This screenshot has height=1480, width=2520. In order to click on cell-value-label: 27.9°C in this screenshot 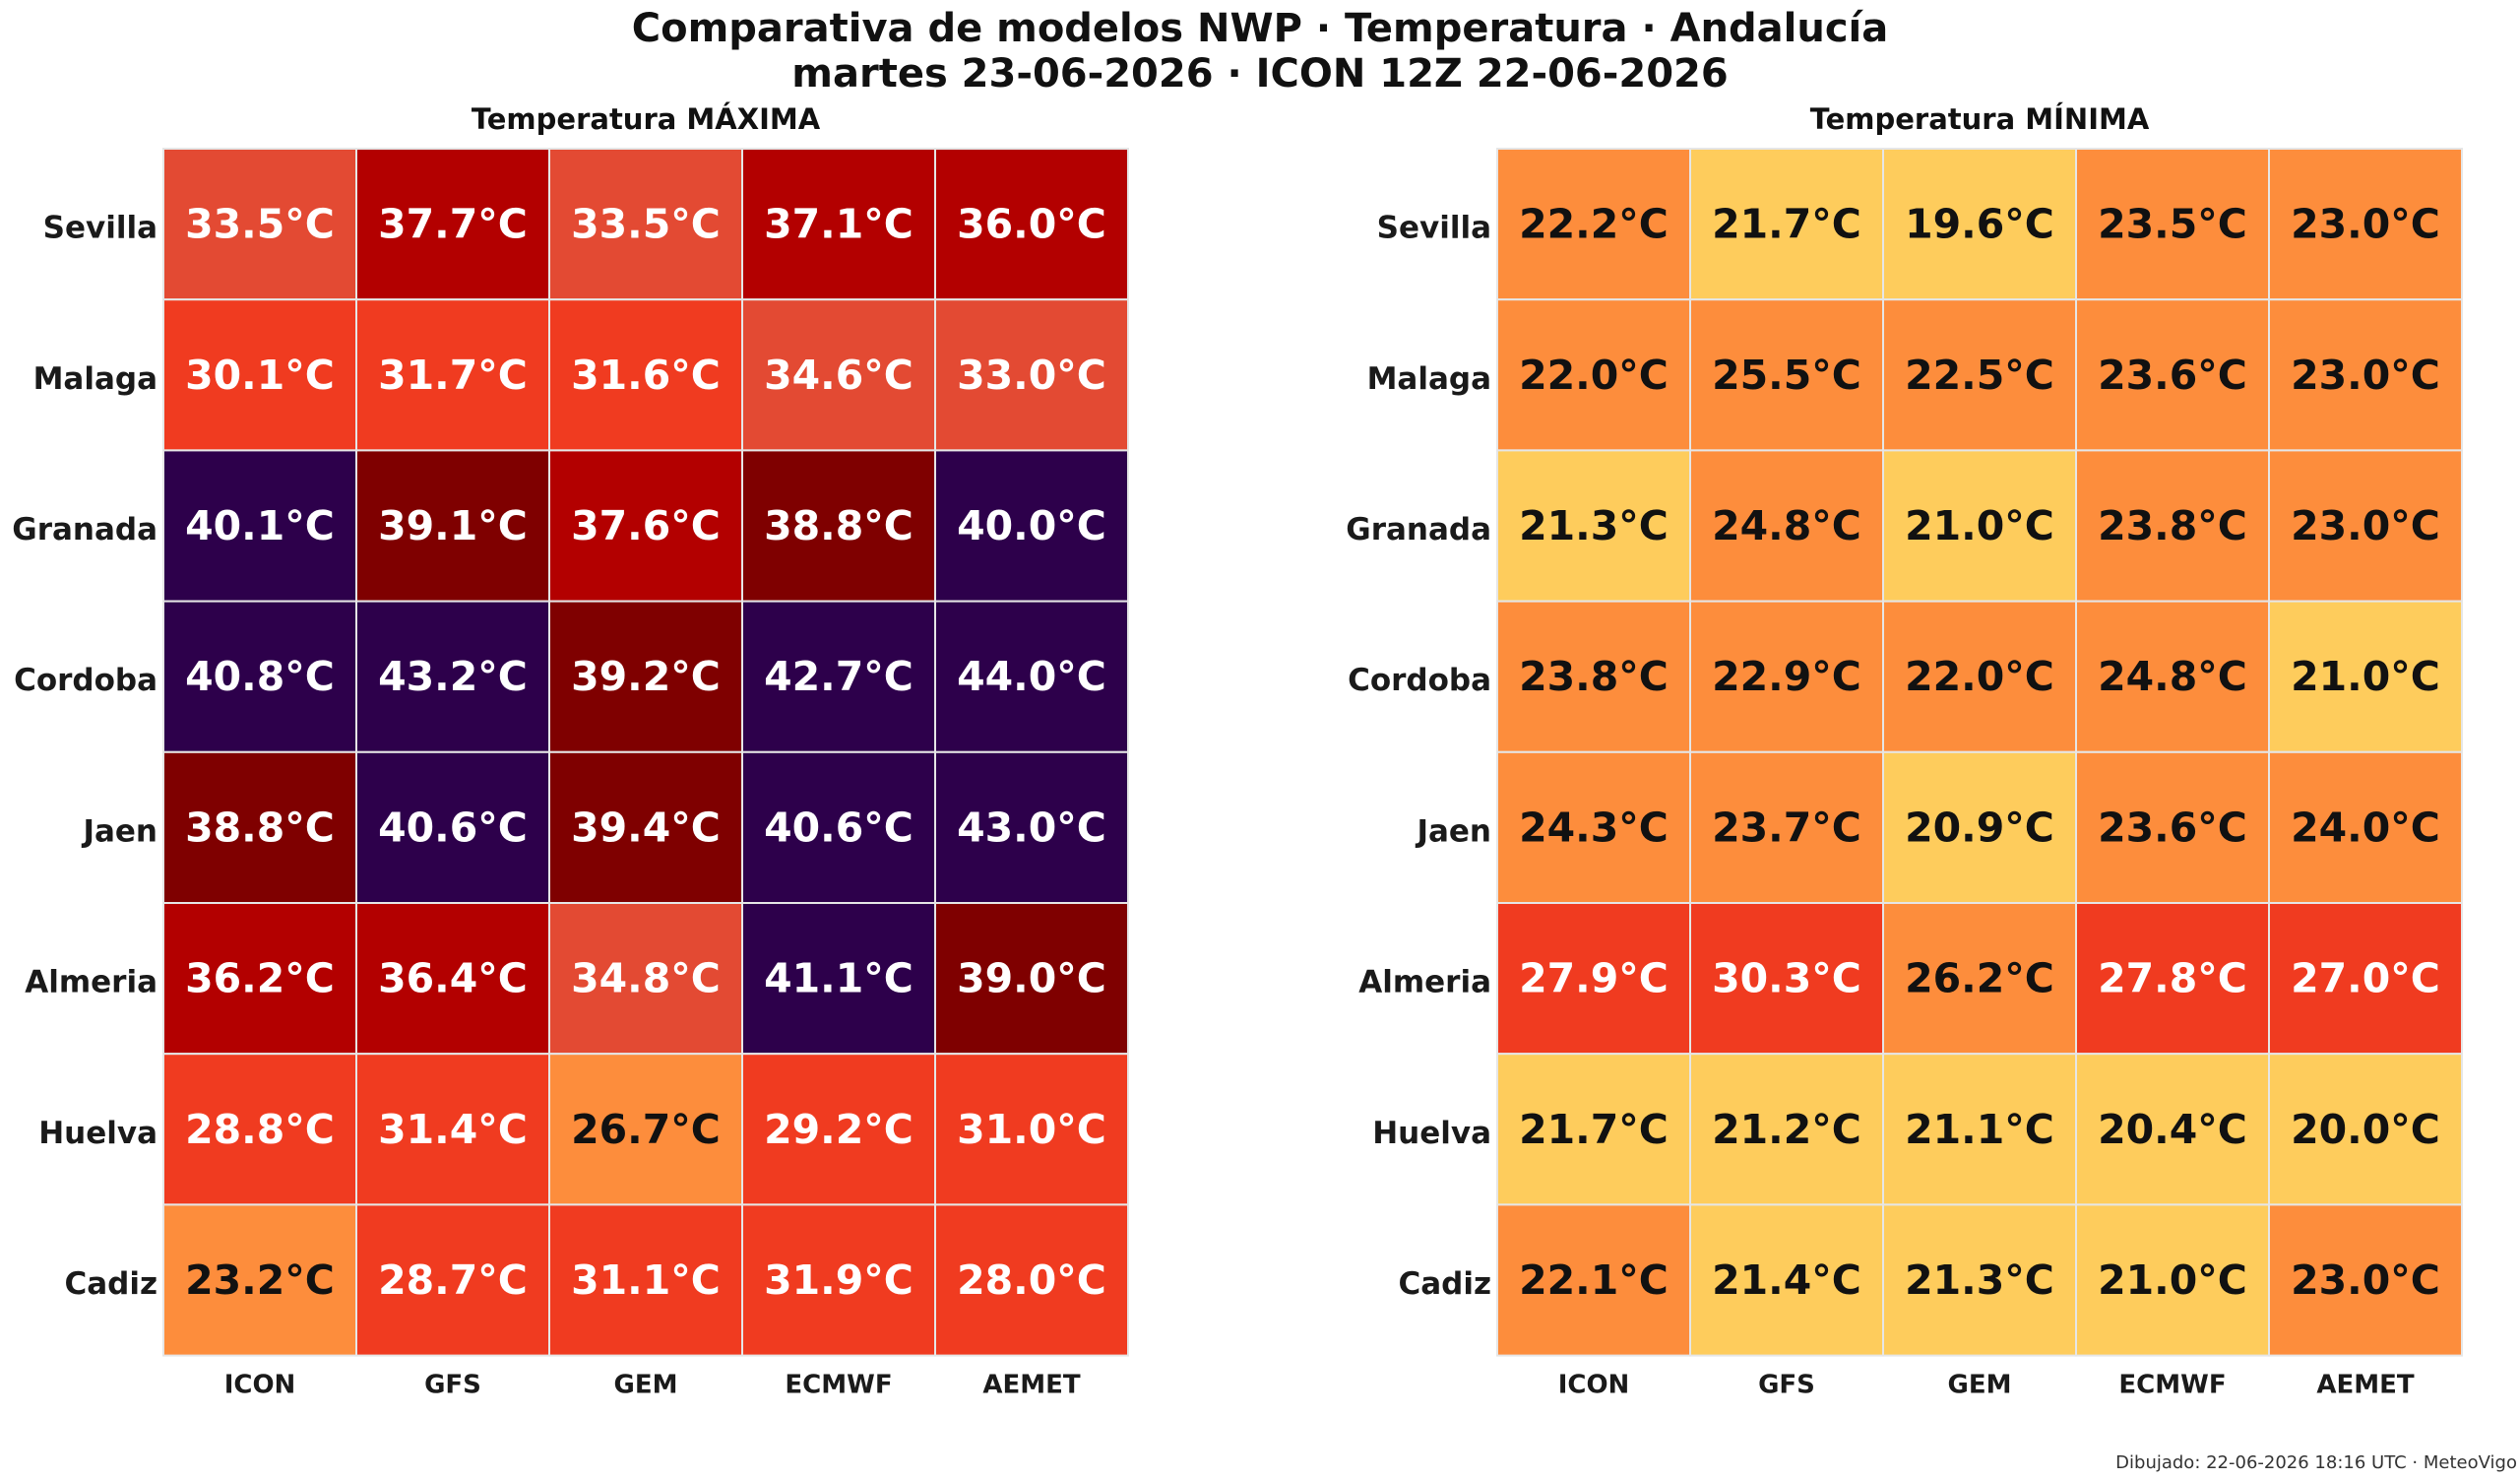, I will do `click(1594, 978)`.